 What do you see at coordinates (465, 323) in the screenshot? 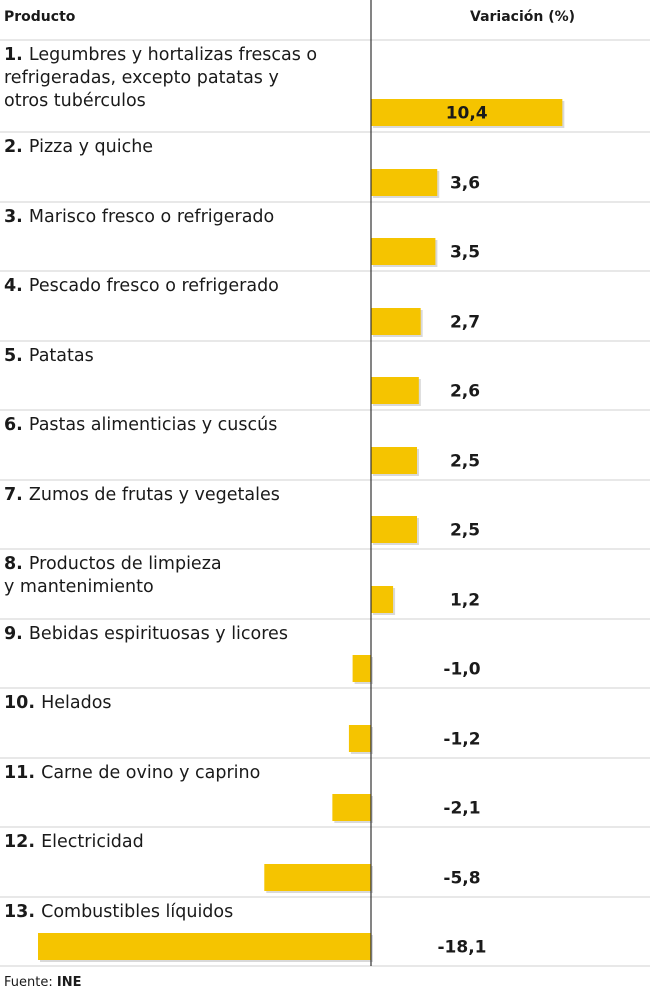
I see `value-label: 2,7` at bounding box center [465, 323].